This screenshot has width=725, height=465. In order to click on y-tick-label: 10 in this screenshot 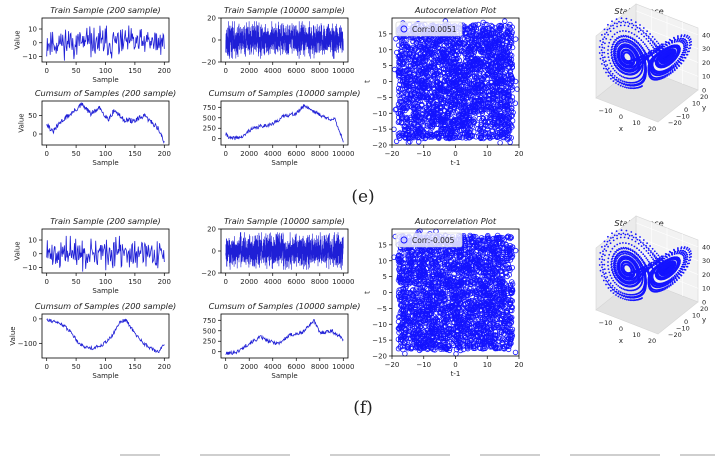, I will do `click(382, 50)`.